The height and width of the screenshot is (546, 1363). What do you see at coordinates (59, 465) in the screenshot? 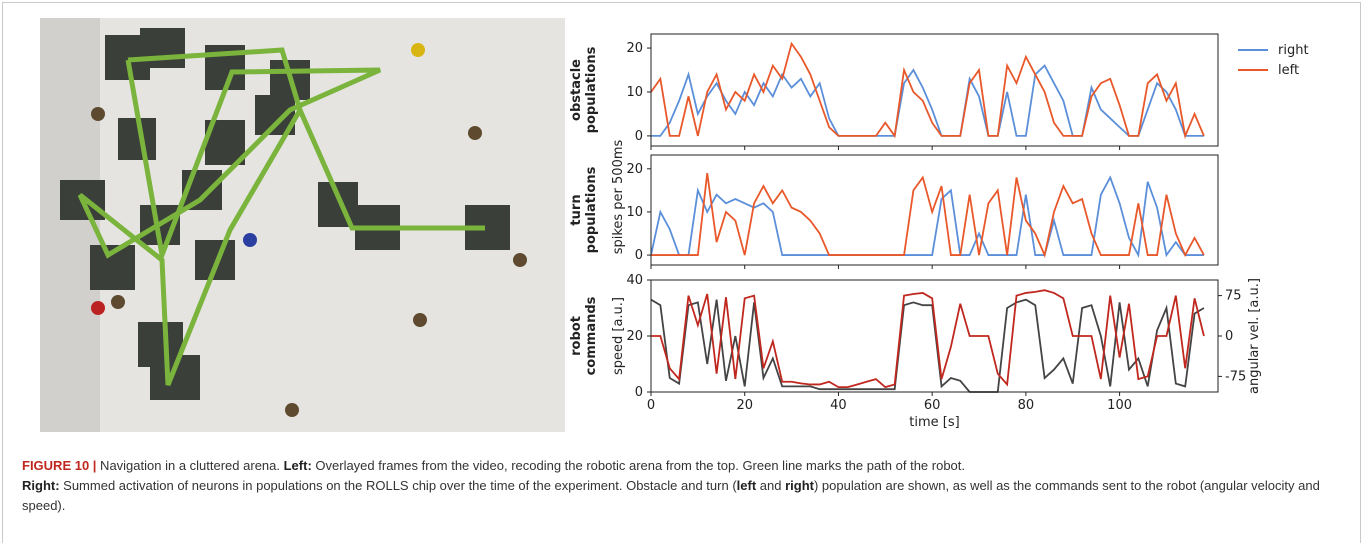
I see `figure-label: FIGURE 10 |` at bounding box center [59, 465].